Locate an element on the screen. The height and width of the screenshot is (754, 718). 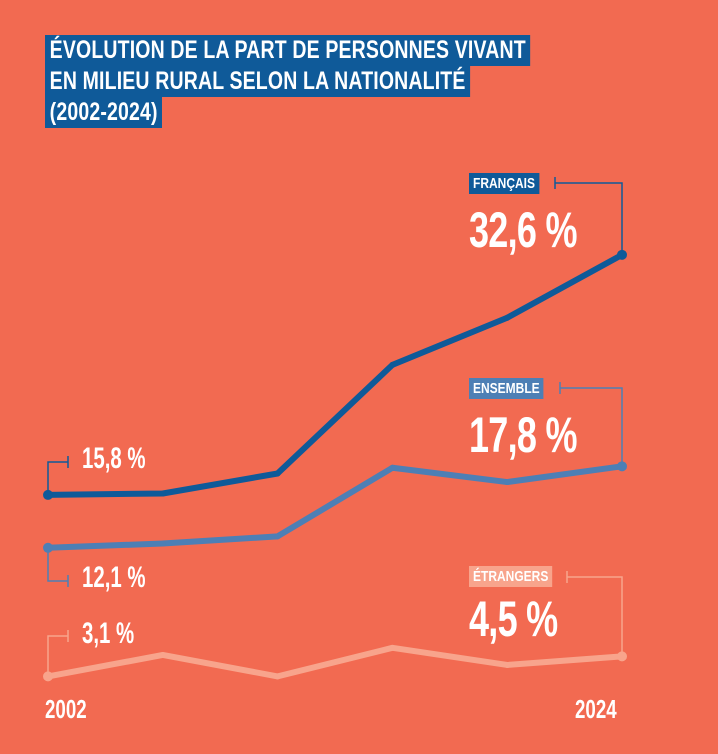
legend-tag-francais: FRANÇAIS is located at coordinates (504, 183).